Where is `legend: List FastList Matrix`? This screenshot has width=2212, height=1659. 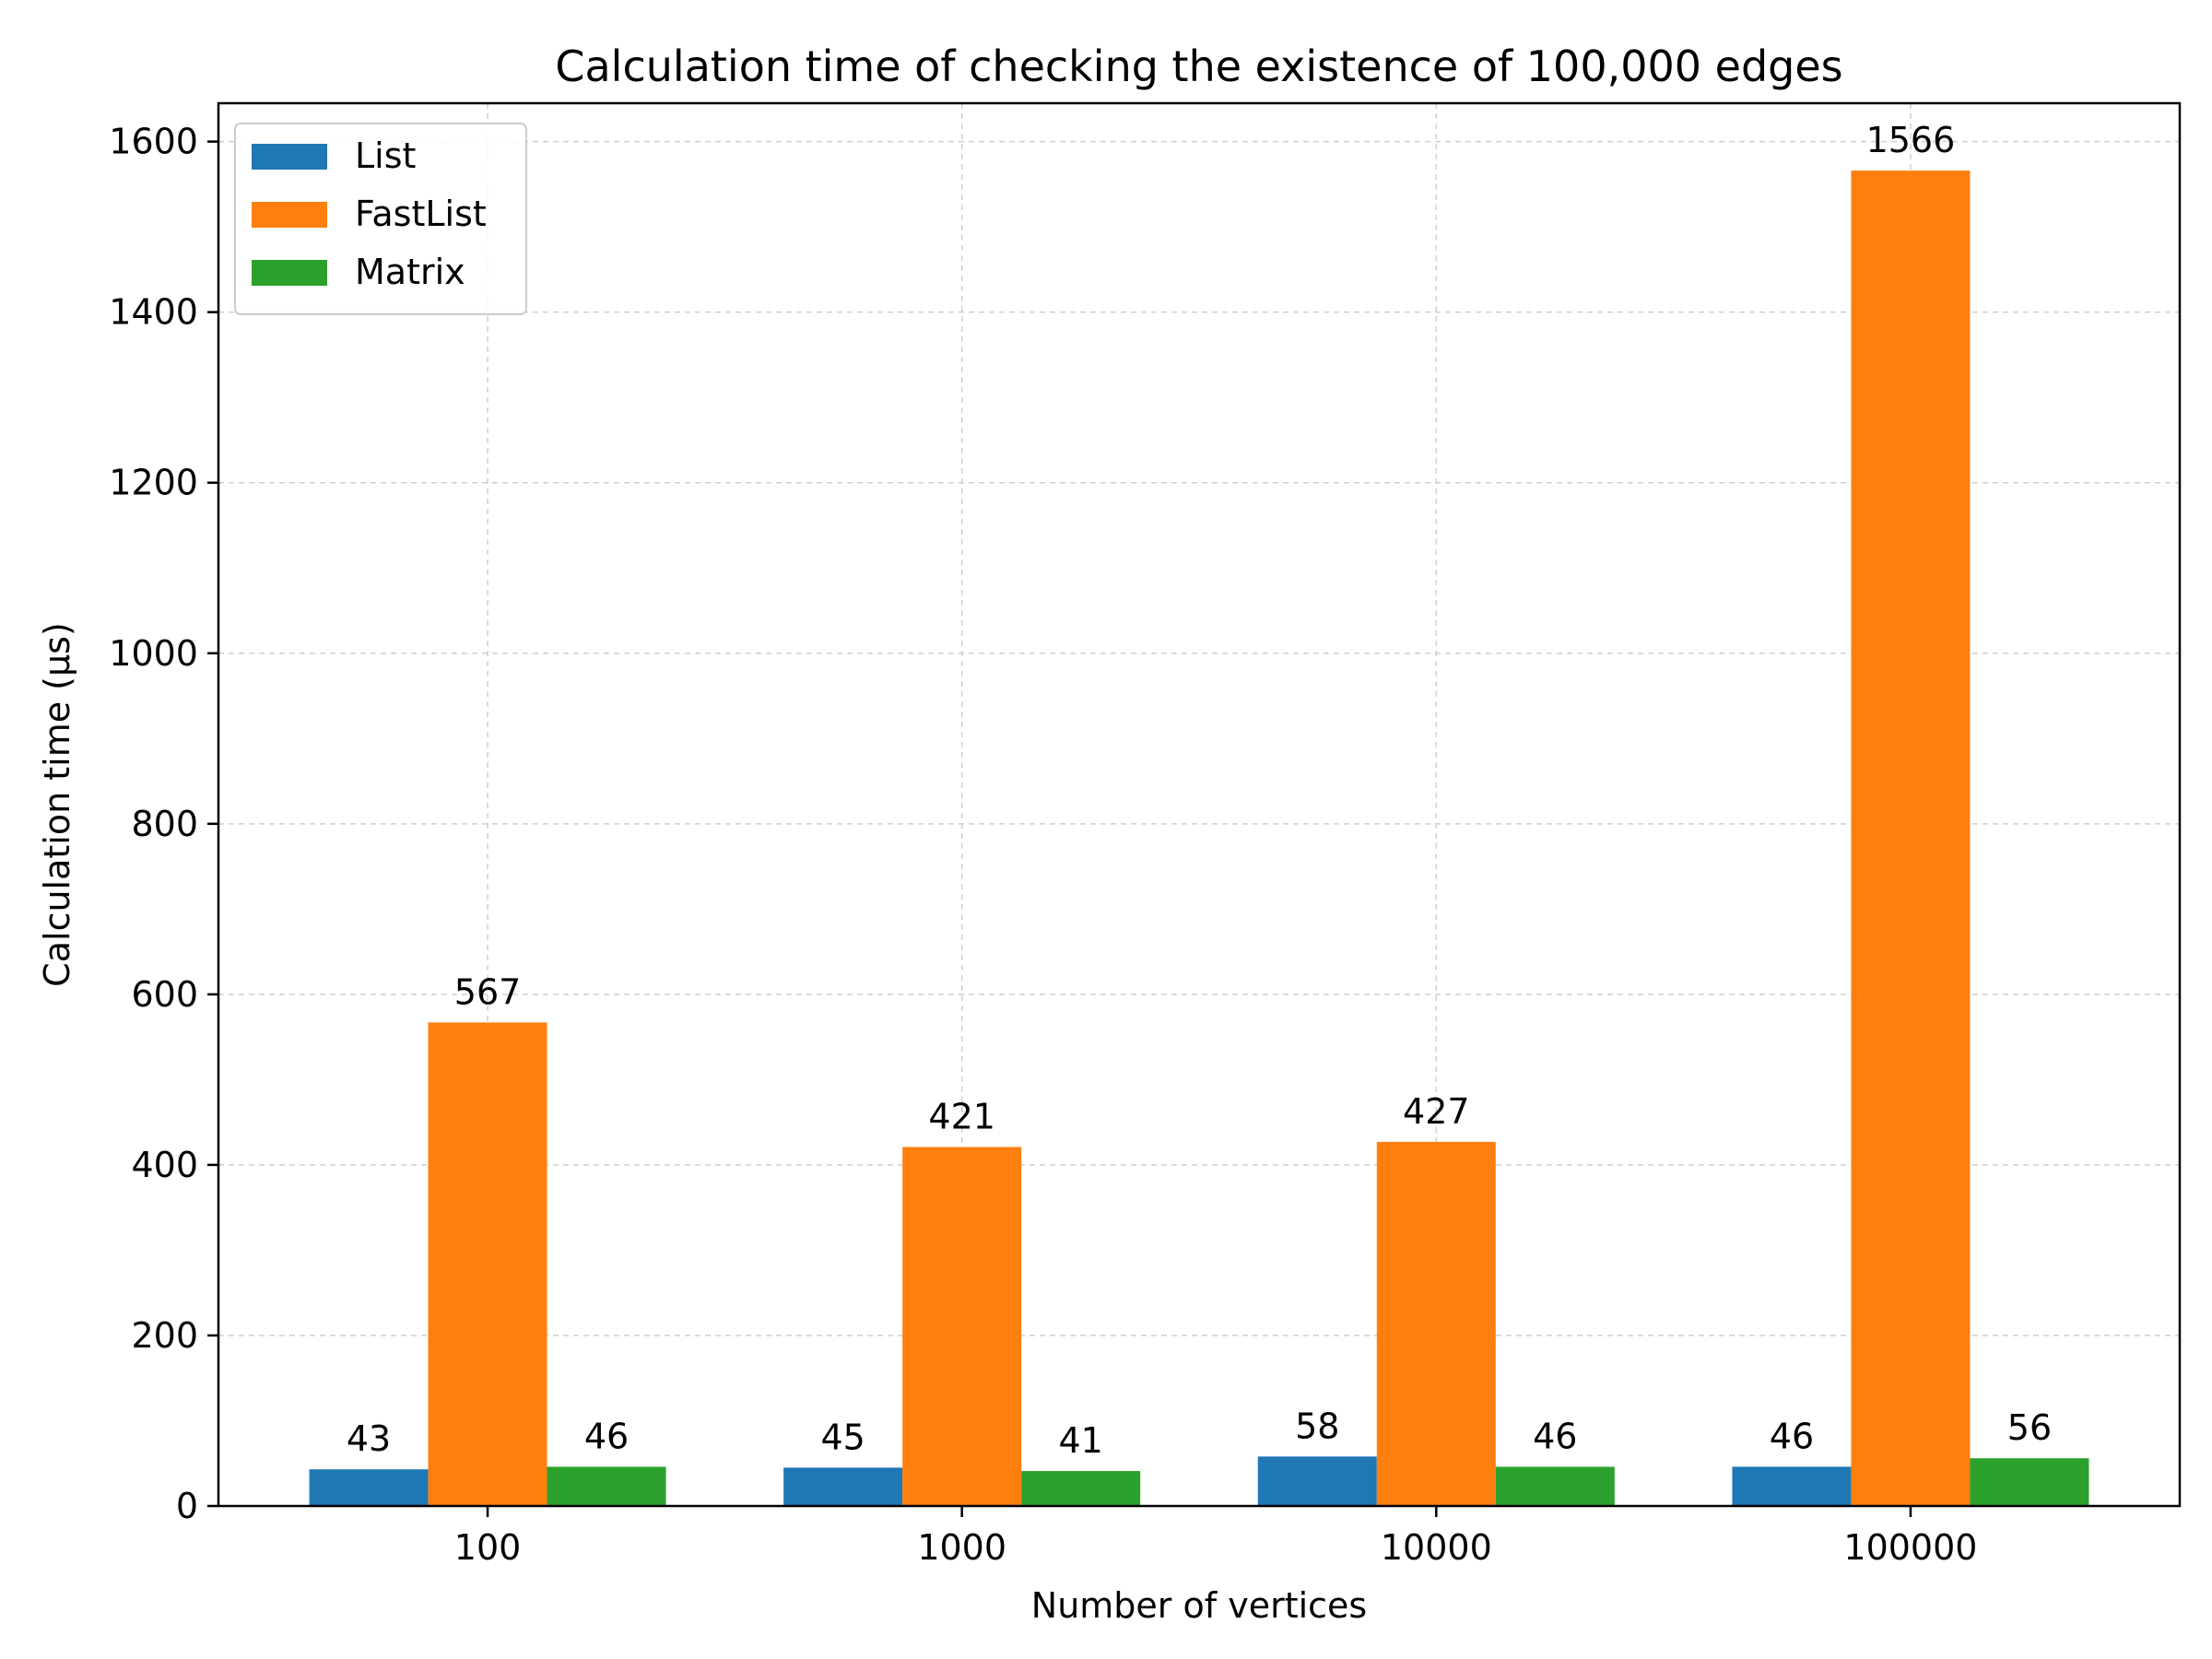
legend: List FastList Matrix is located at coordinates (380, 219).